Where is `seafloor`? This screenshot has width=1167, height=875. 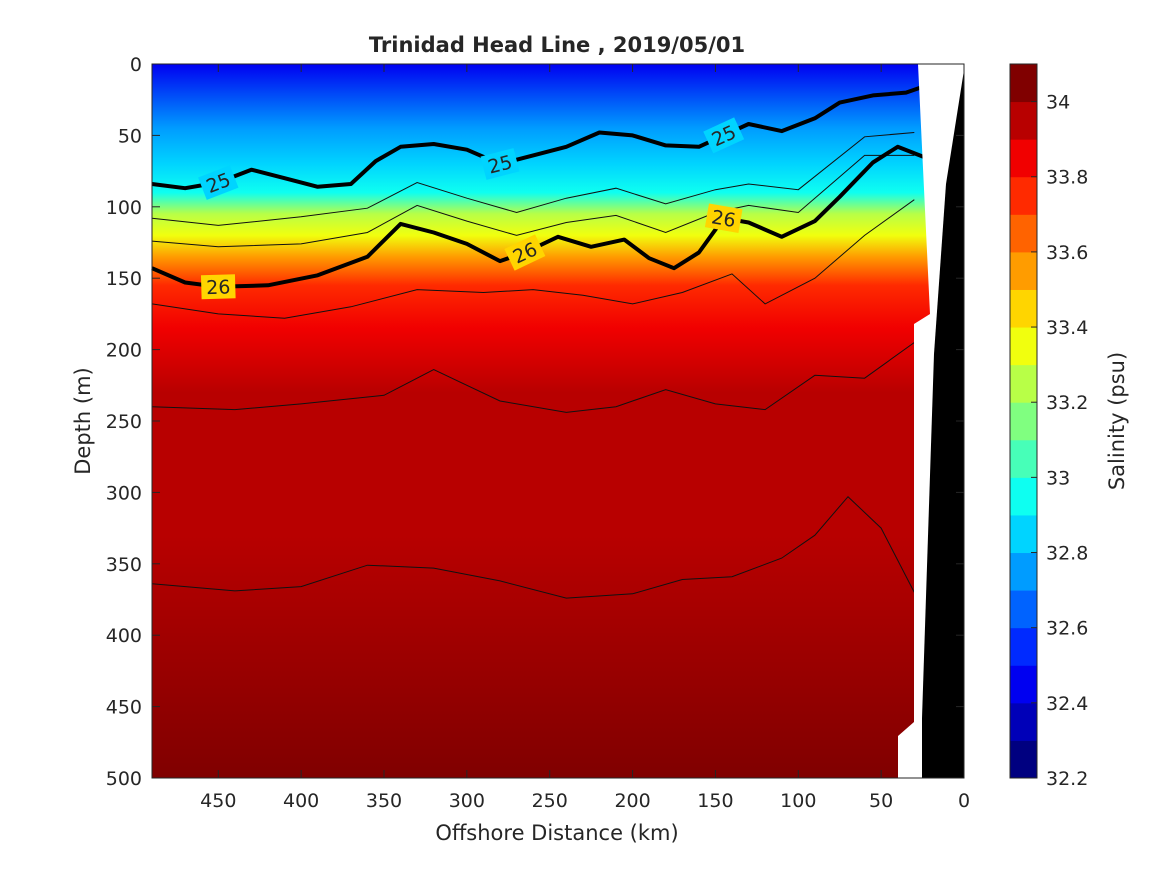
seafloor is located at coordinates (943, 424).